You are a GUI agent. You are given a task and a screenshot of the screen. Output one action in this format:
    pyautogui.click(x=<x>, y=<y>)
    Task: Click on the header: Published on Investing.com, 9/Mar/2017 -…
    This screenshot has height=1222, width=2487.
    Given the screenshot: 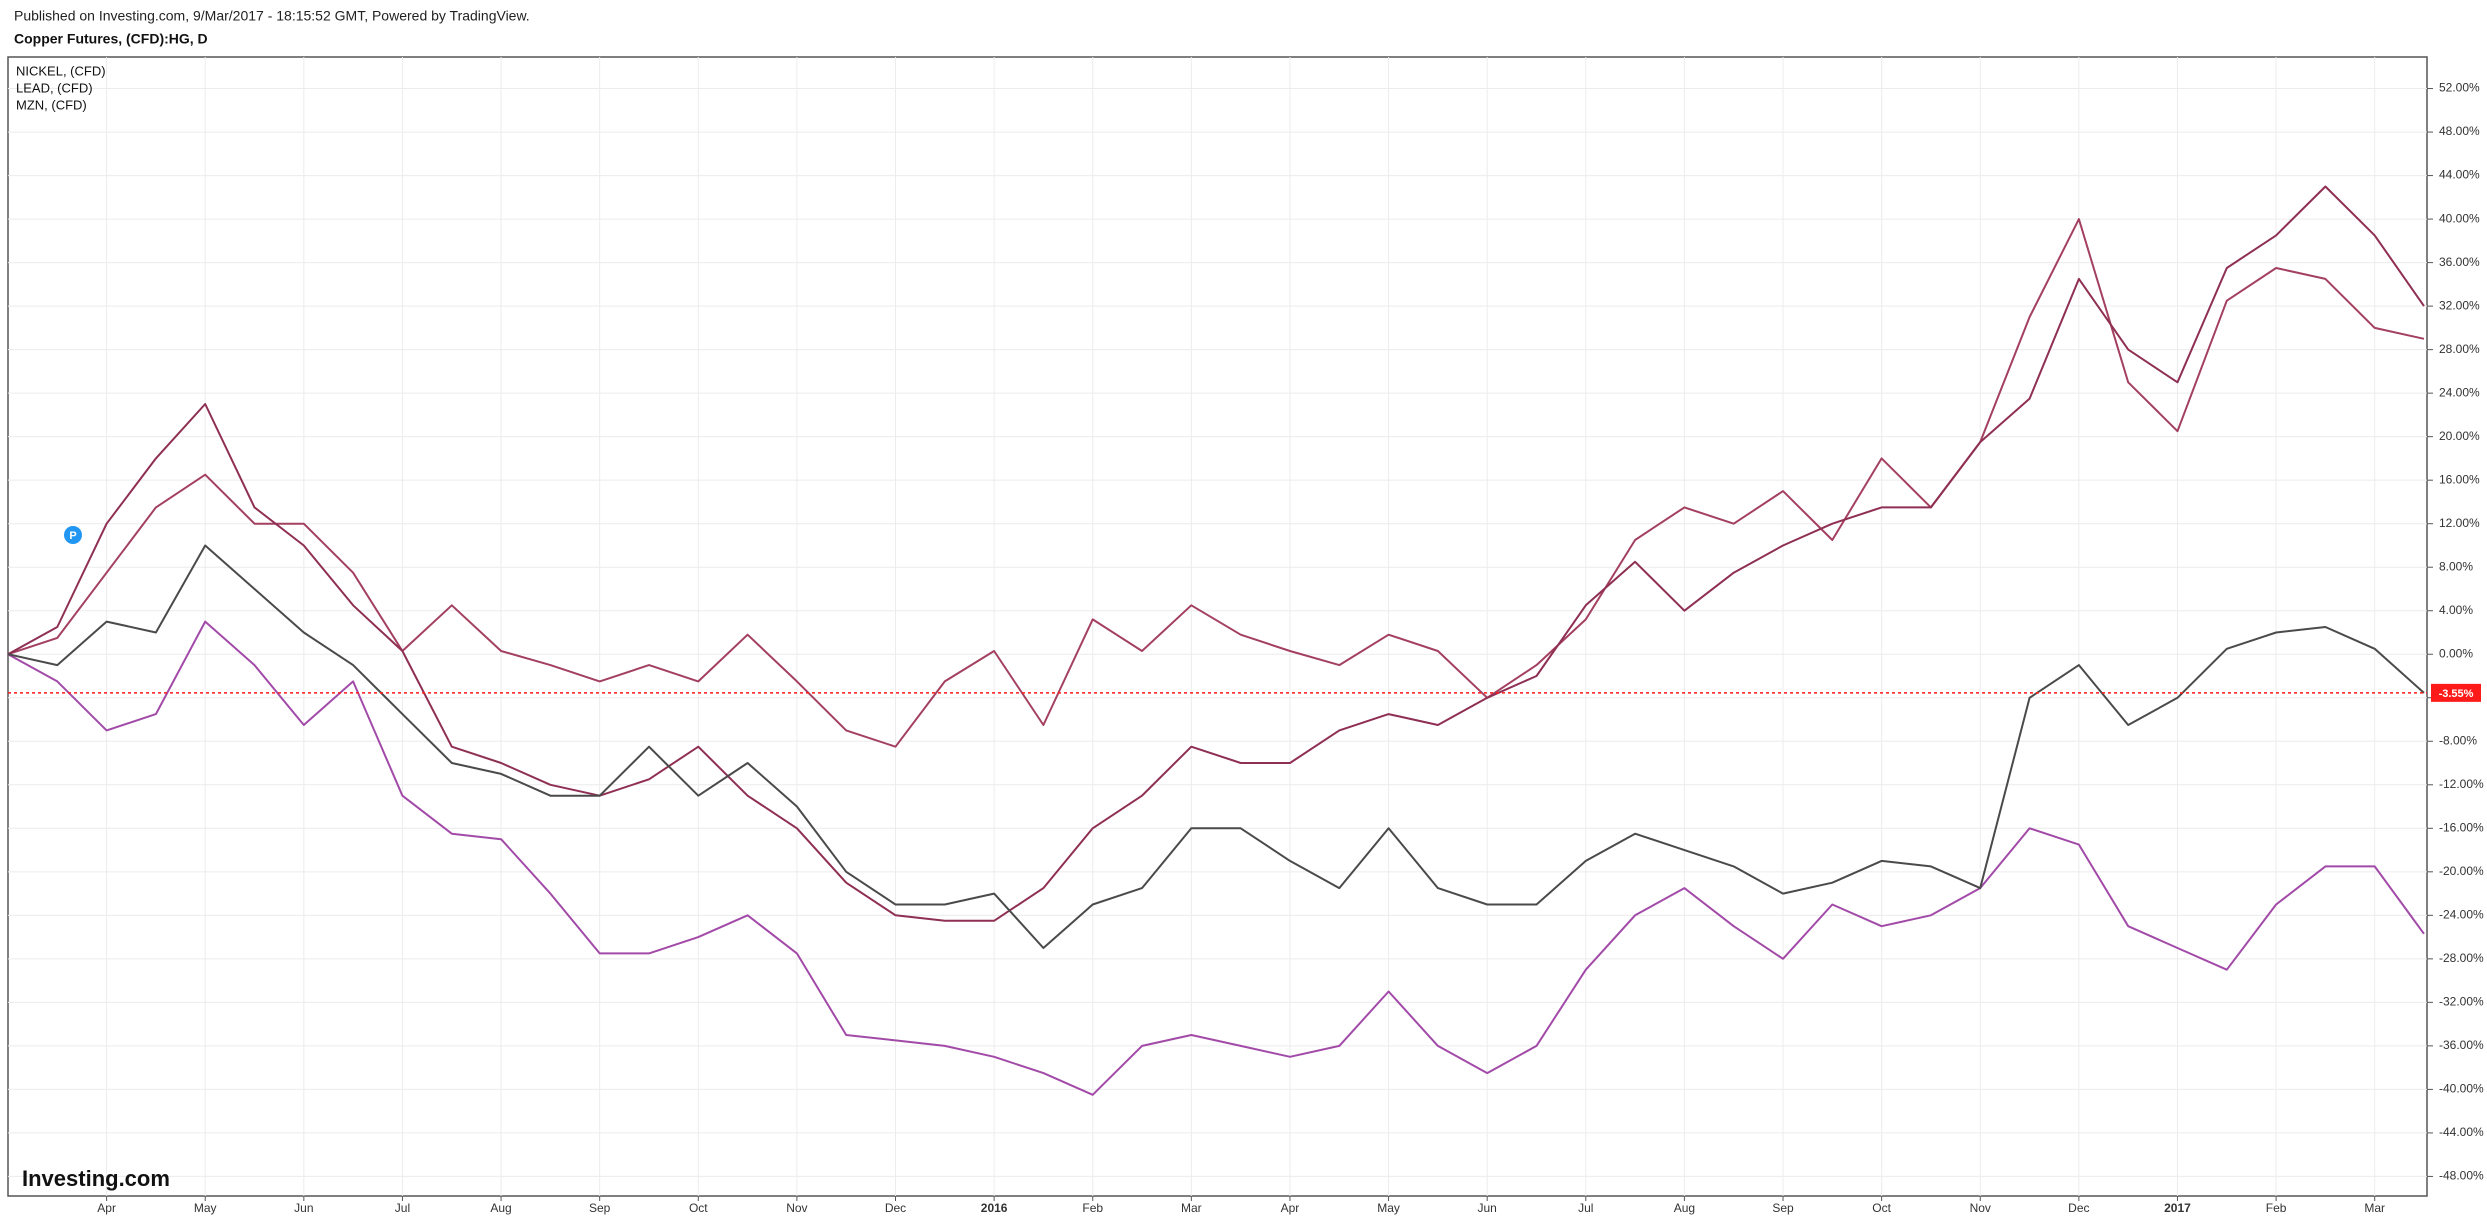 What is the action you would take?
    pyautogui.click(x=272, y=16)
    